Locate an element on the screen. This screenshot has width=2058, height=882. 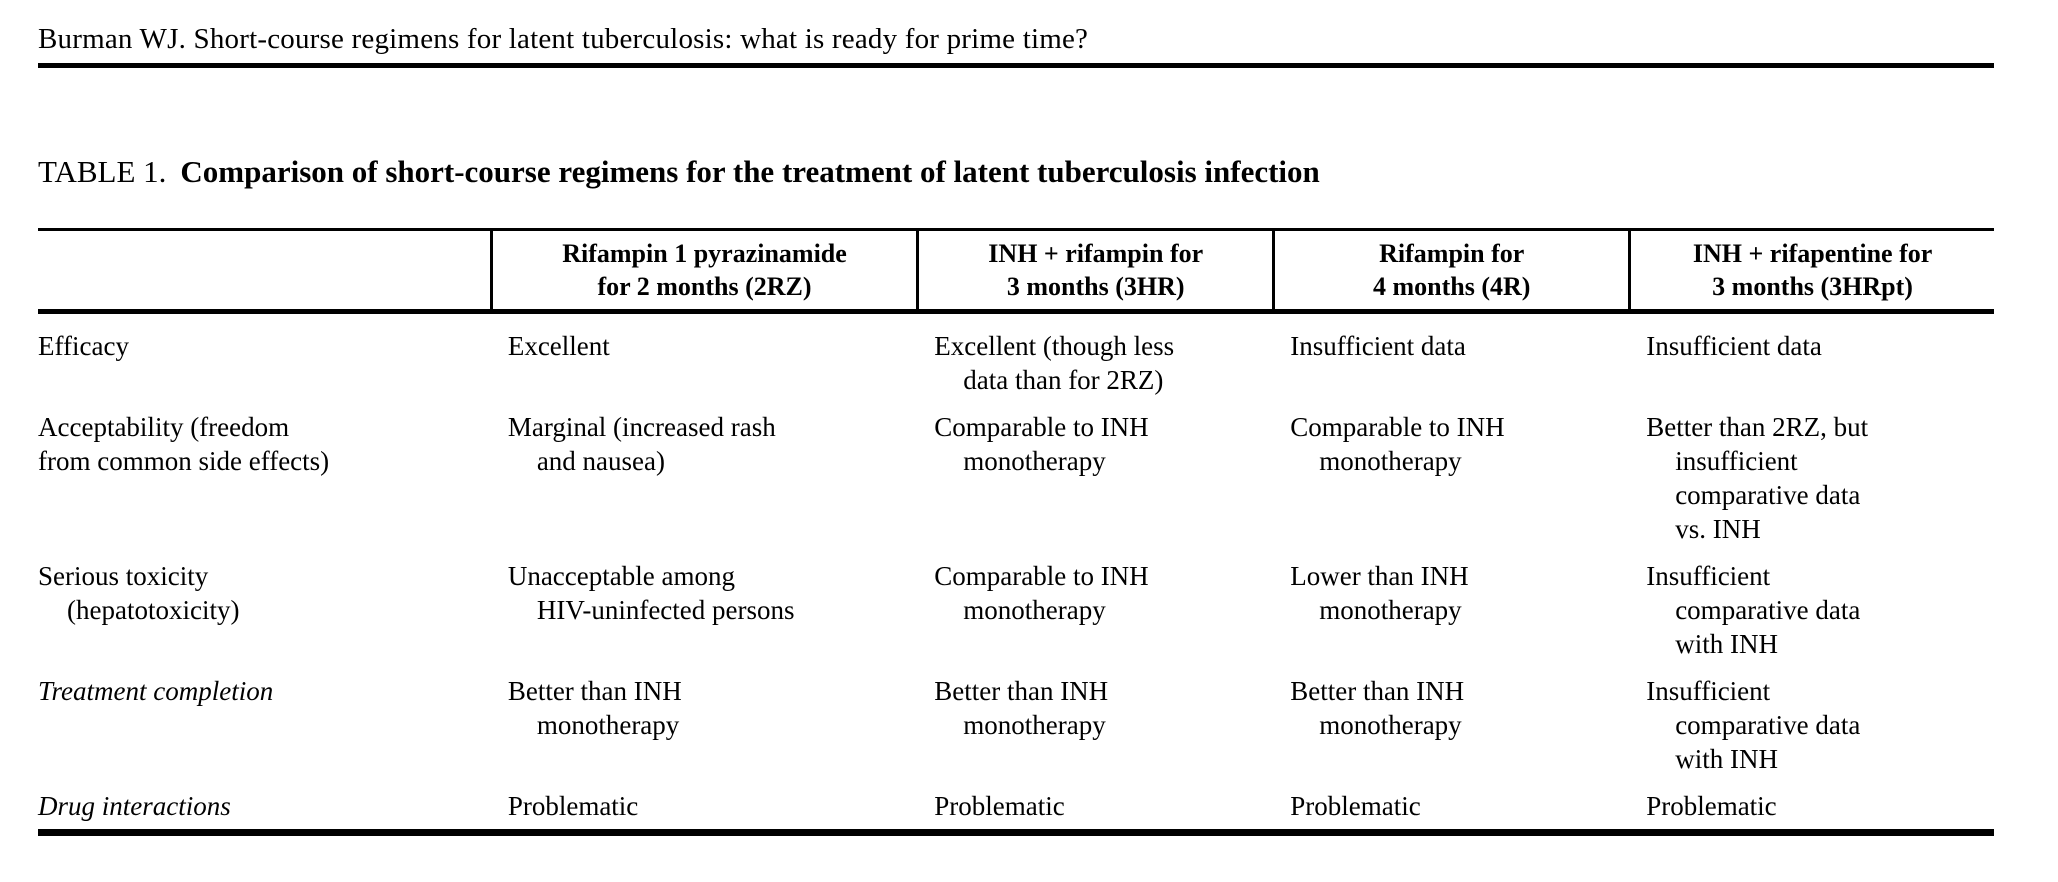
row-label-efficacy: Efficacy is located at coordinates (83, 346).